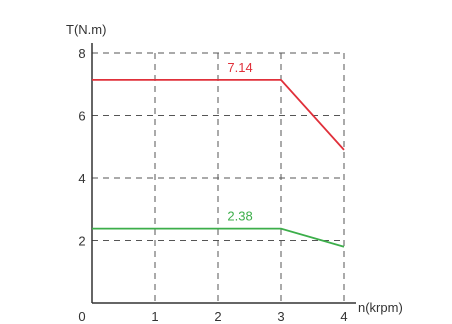 The image size is (452, 324). Describe the element at coordinates (81, 241) in the screenshot. I see `y-tick-label: 2` at that location.